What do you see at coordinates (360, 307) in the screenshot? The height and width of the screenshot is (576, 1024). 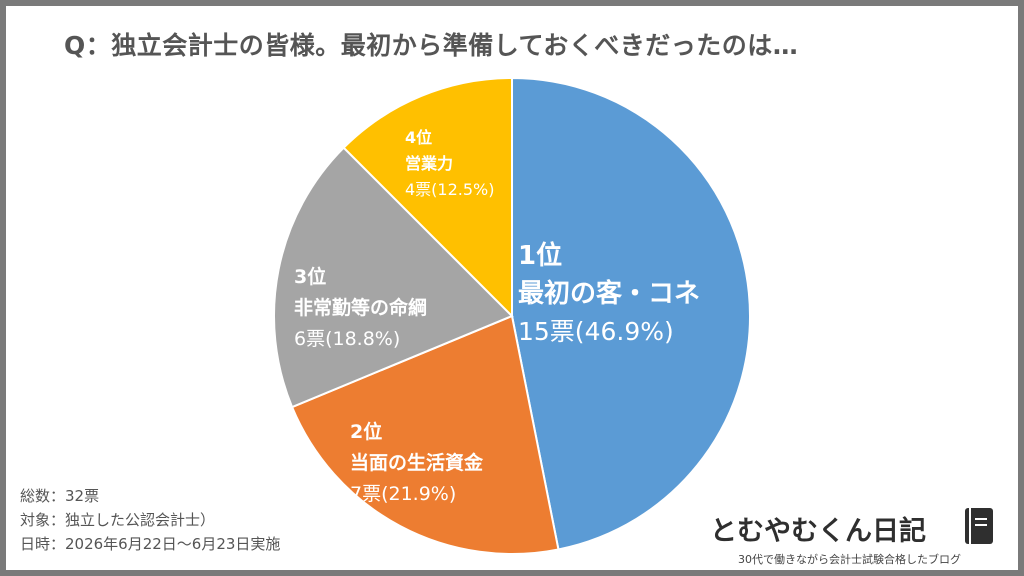 I see `slice-label: 非常勤等の命綱` at bounding box center [360, 307].